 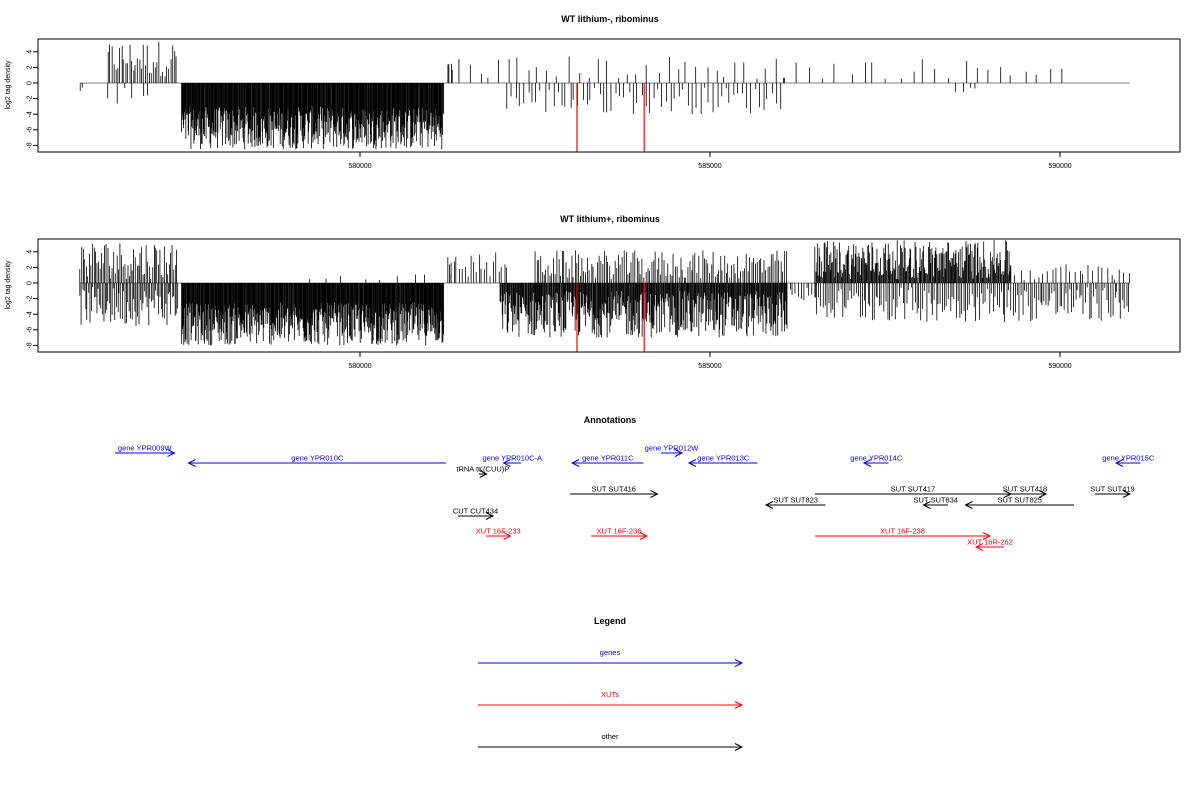 I want to click on feature: SUT SUT823, so click(x=795, y=502).